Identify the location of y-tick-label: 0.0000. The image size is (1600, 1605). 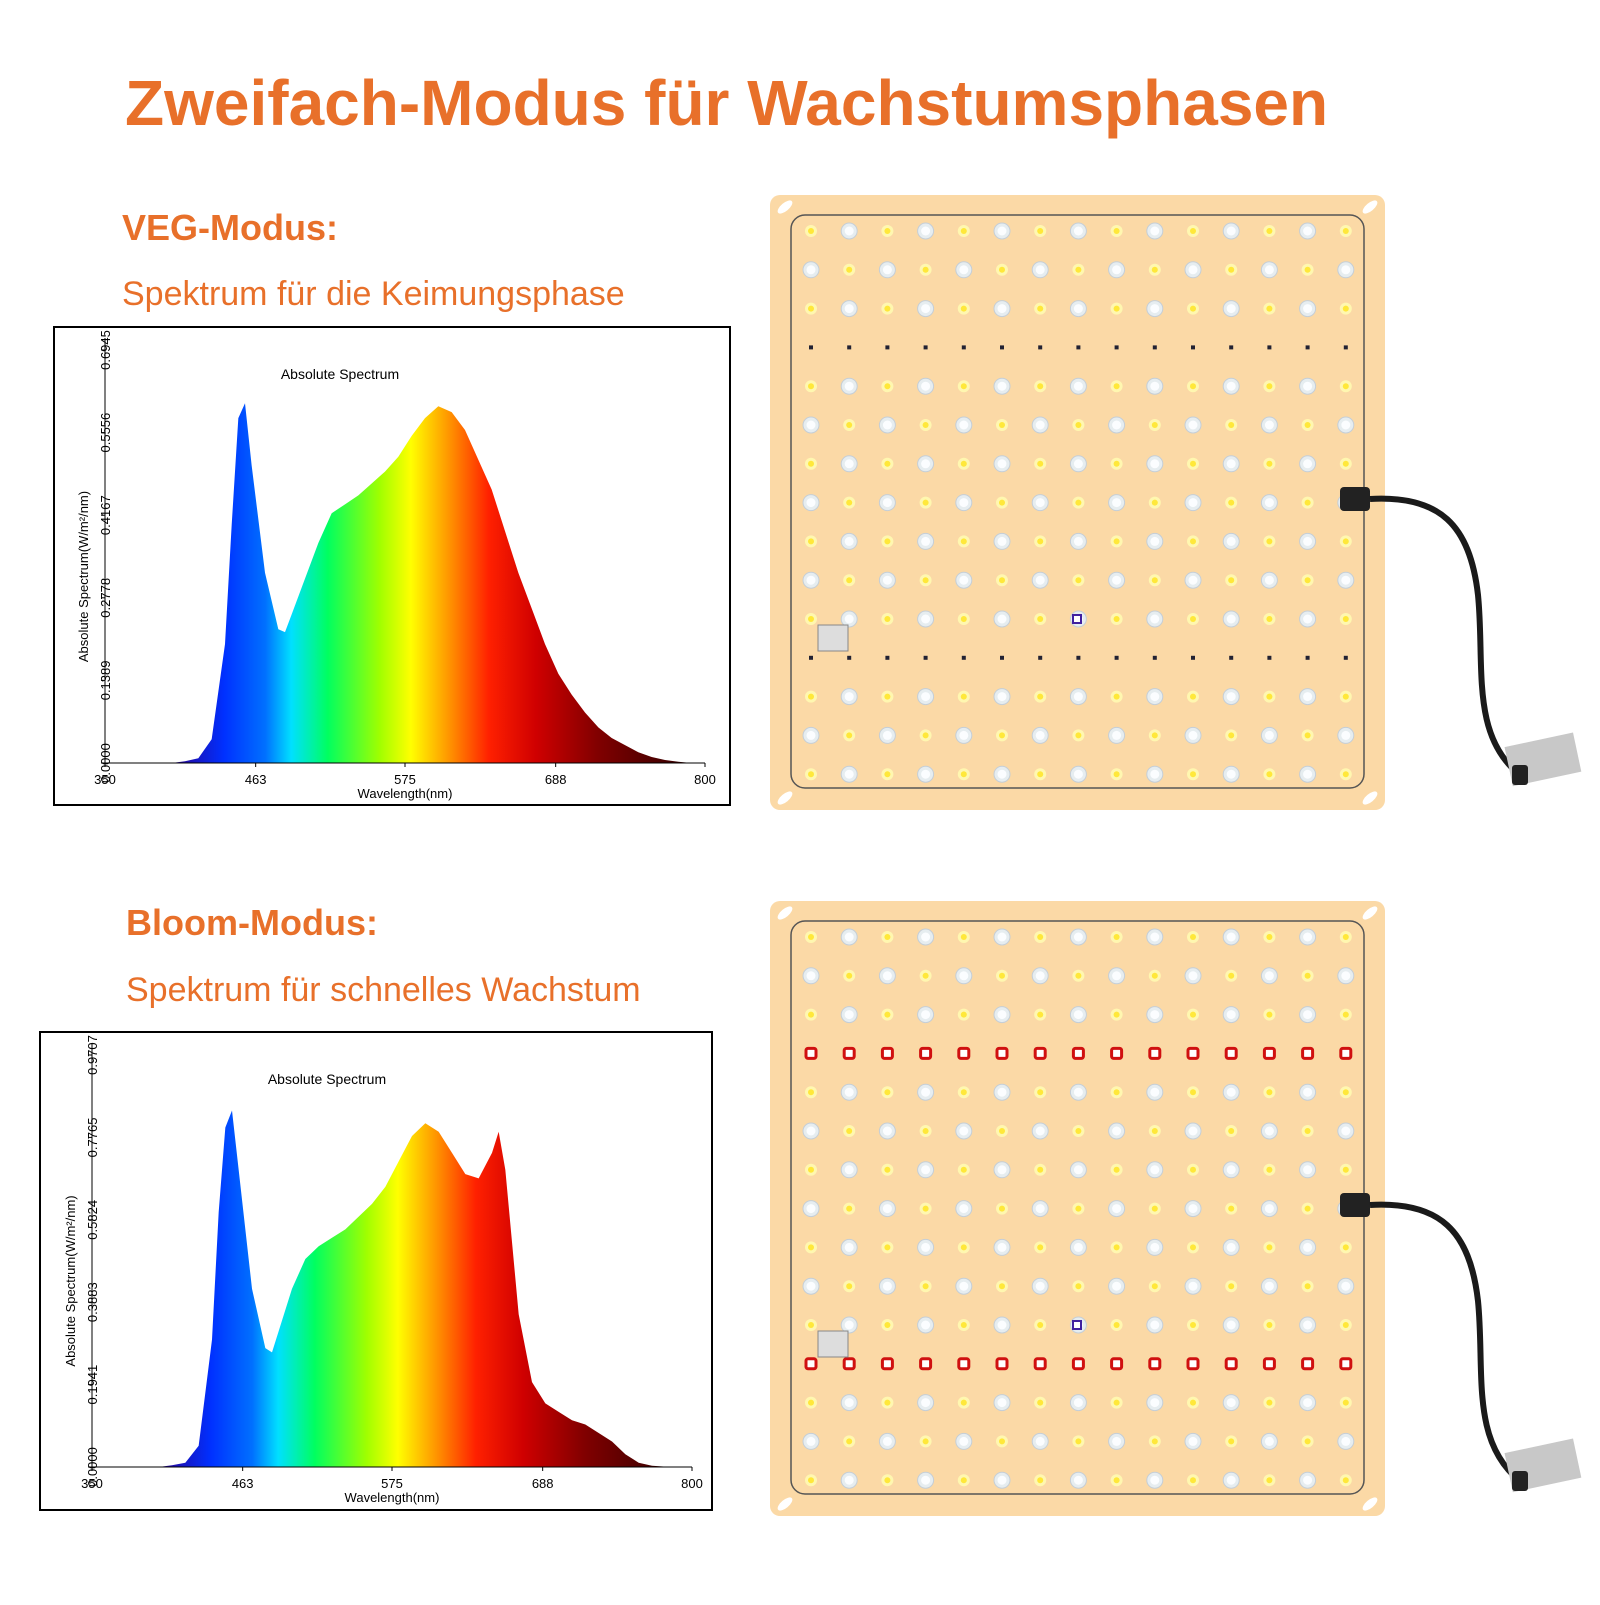
(92, 1467).